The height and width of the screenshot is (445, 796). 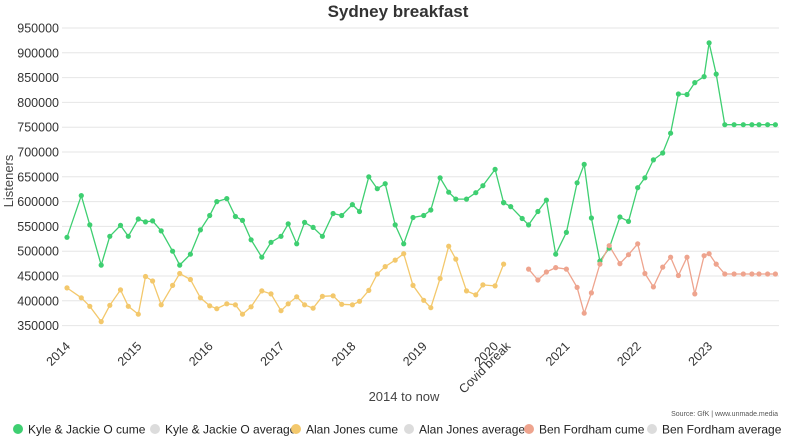 I want to click on legend-item-alan-jones-cume: Alan Jones cume, so click(x=344, y=430).